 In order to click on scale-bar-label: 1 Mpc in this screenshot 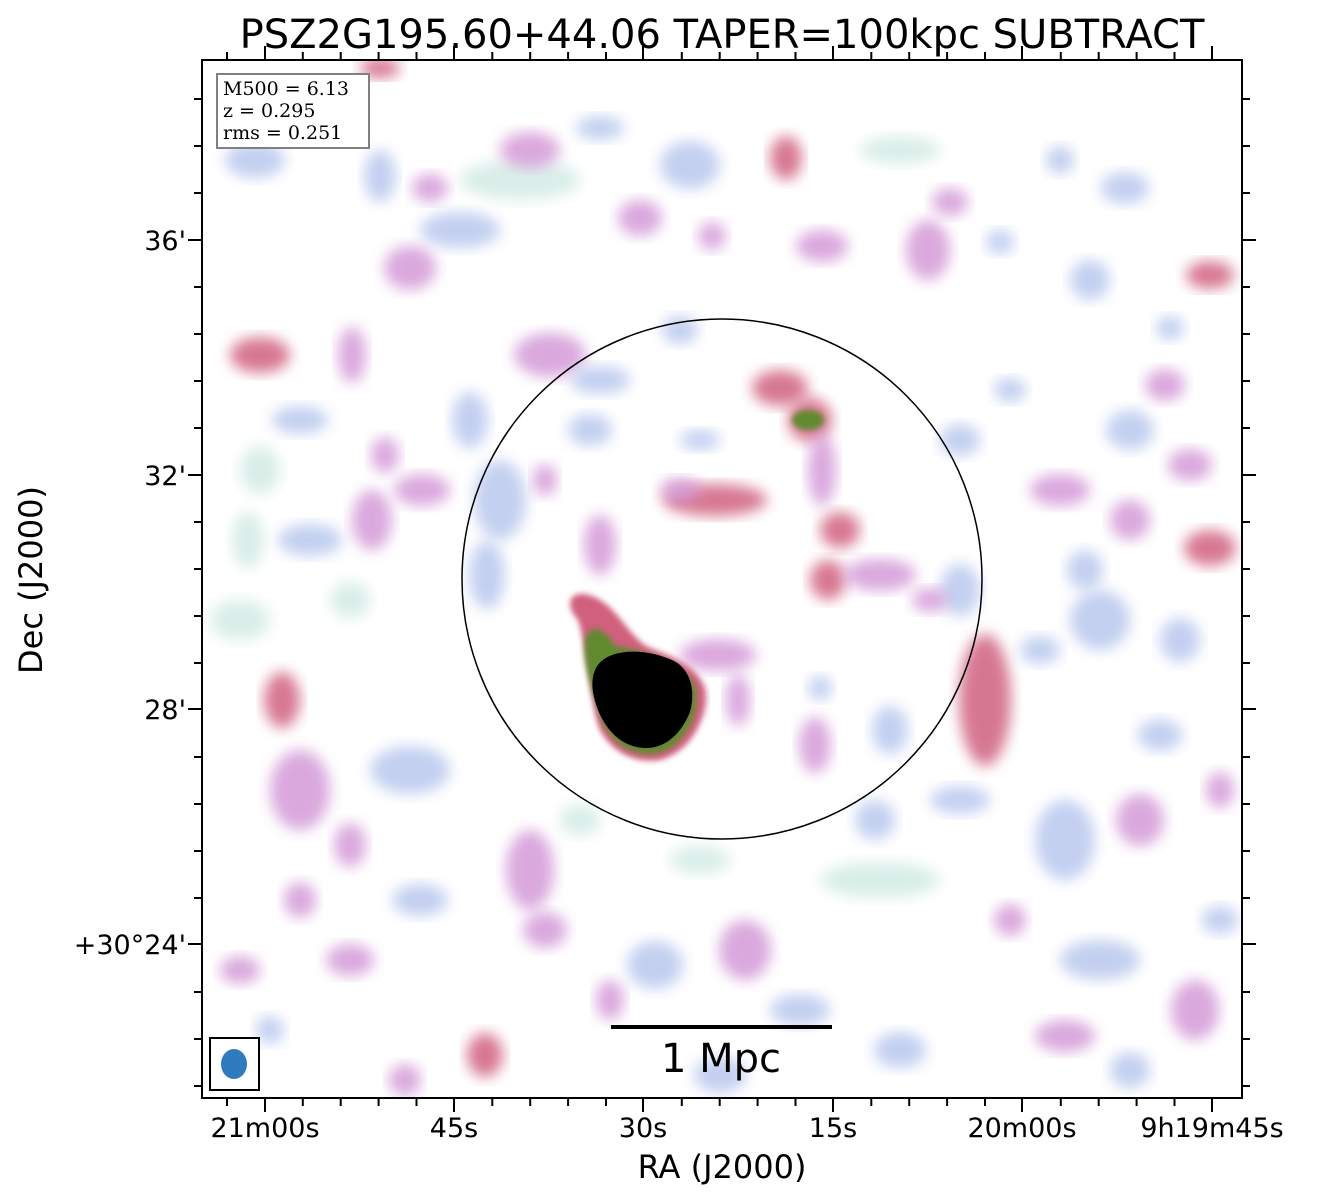, I will do `click(721, 1059)`.